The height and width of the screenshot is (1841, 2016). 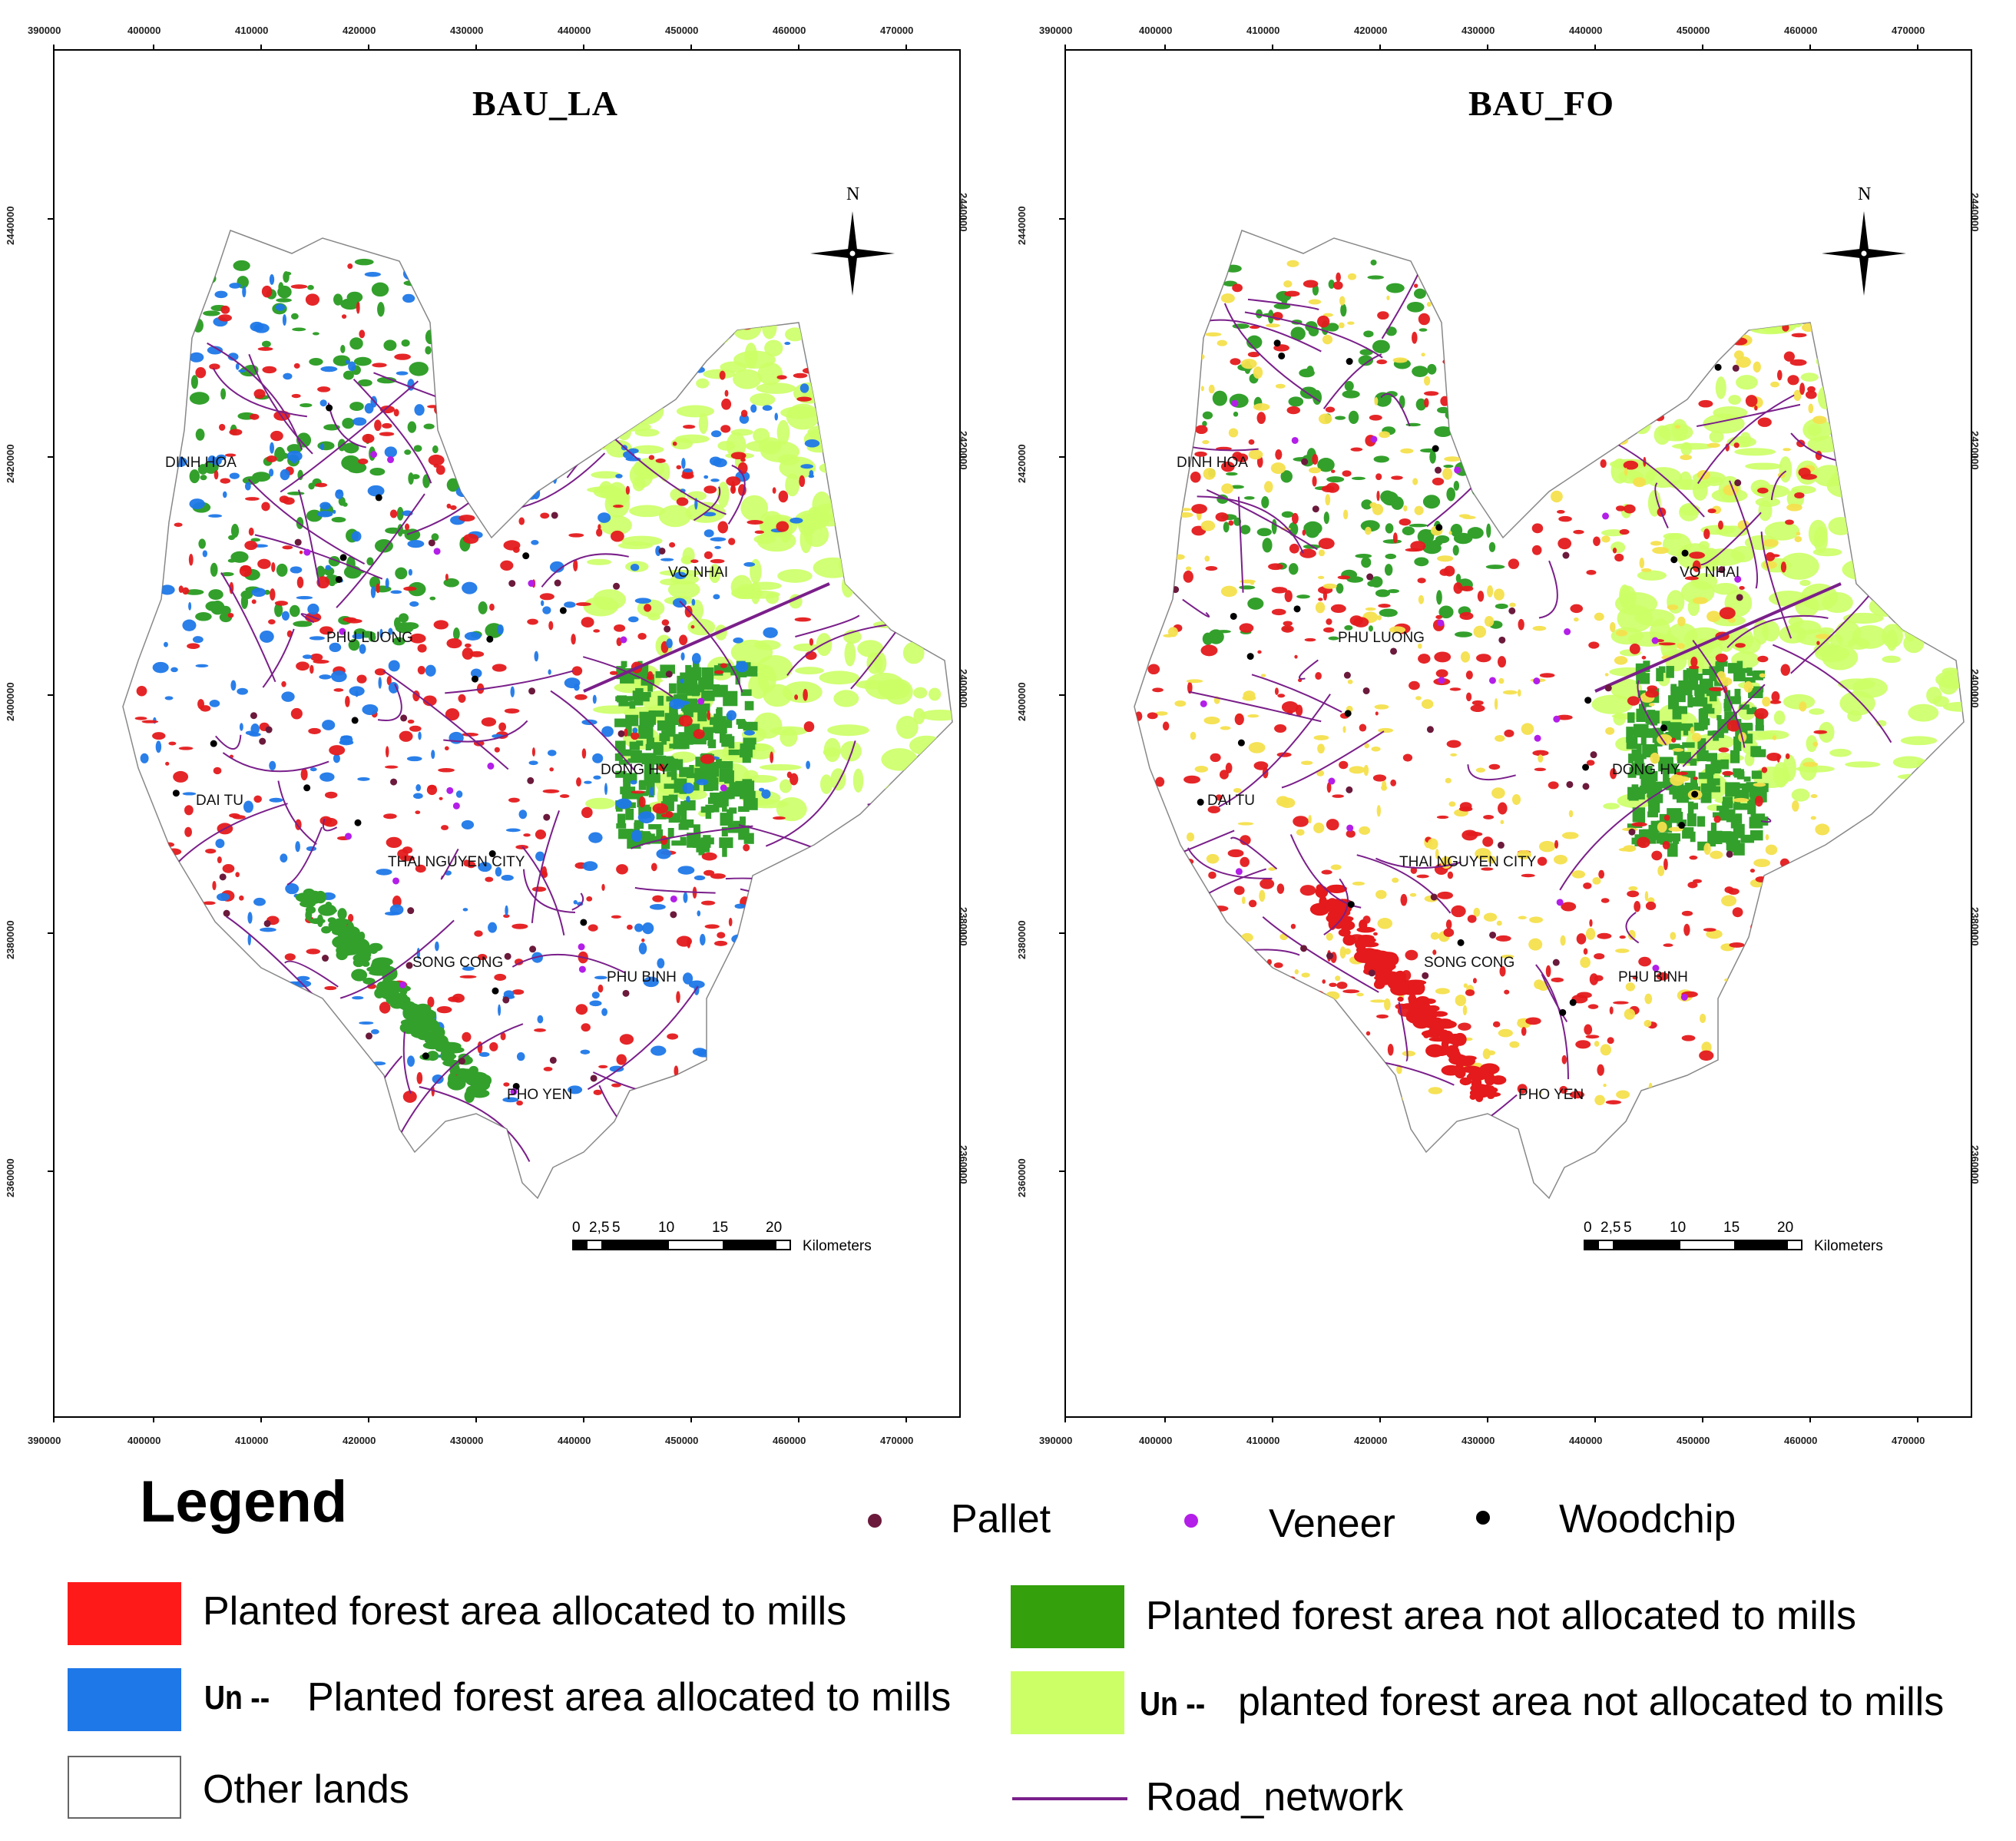 I want to click on swatch-allocated, so click(x=124, y=1614).